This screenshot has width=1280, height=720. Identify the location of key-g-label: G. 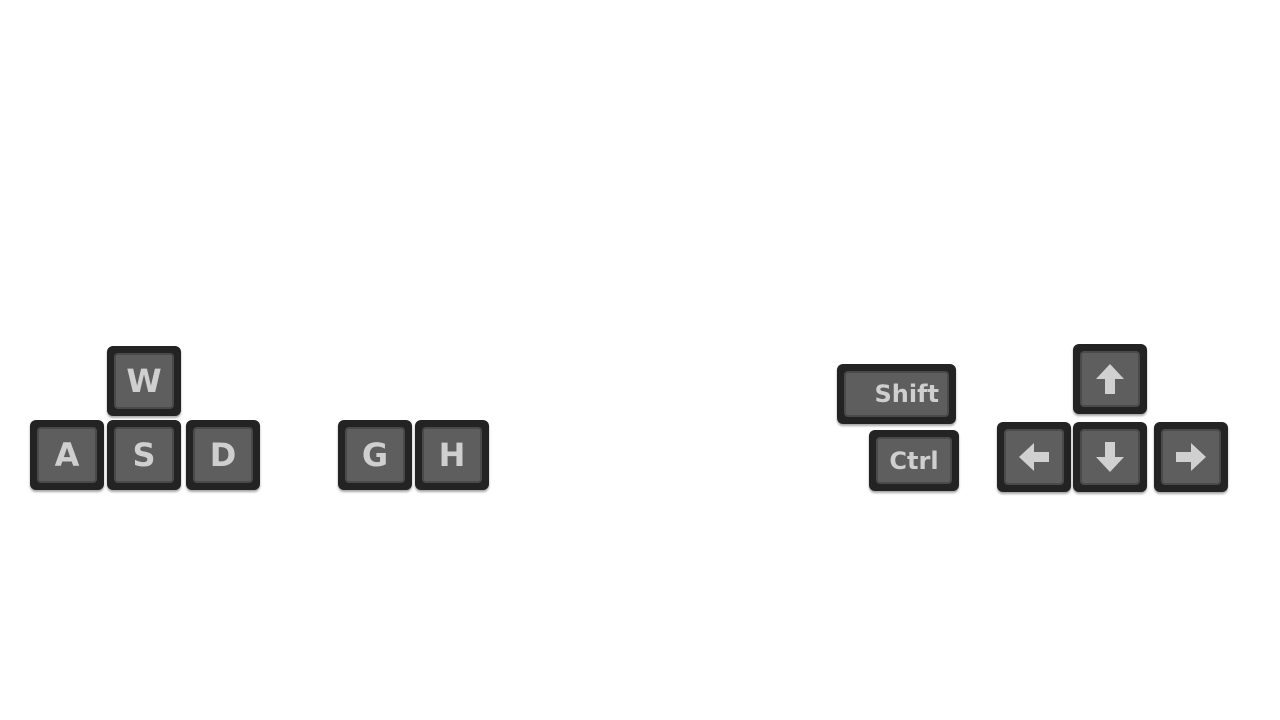
(375, 455).